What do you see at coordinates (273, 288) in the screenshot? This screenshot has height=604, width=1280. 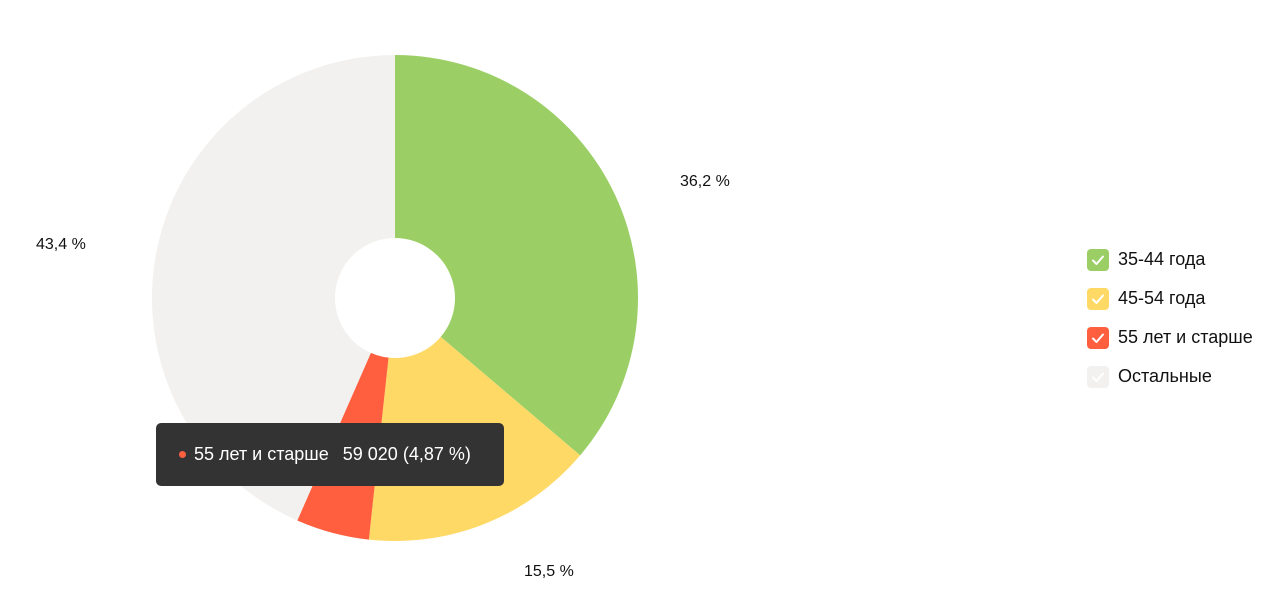 I see `slice-others` at bounding box center [273, 288].